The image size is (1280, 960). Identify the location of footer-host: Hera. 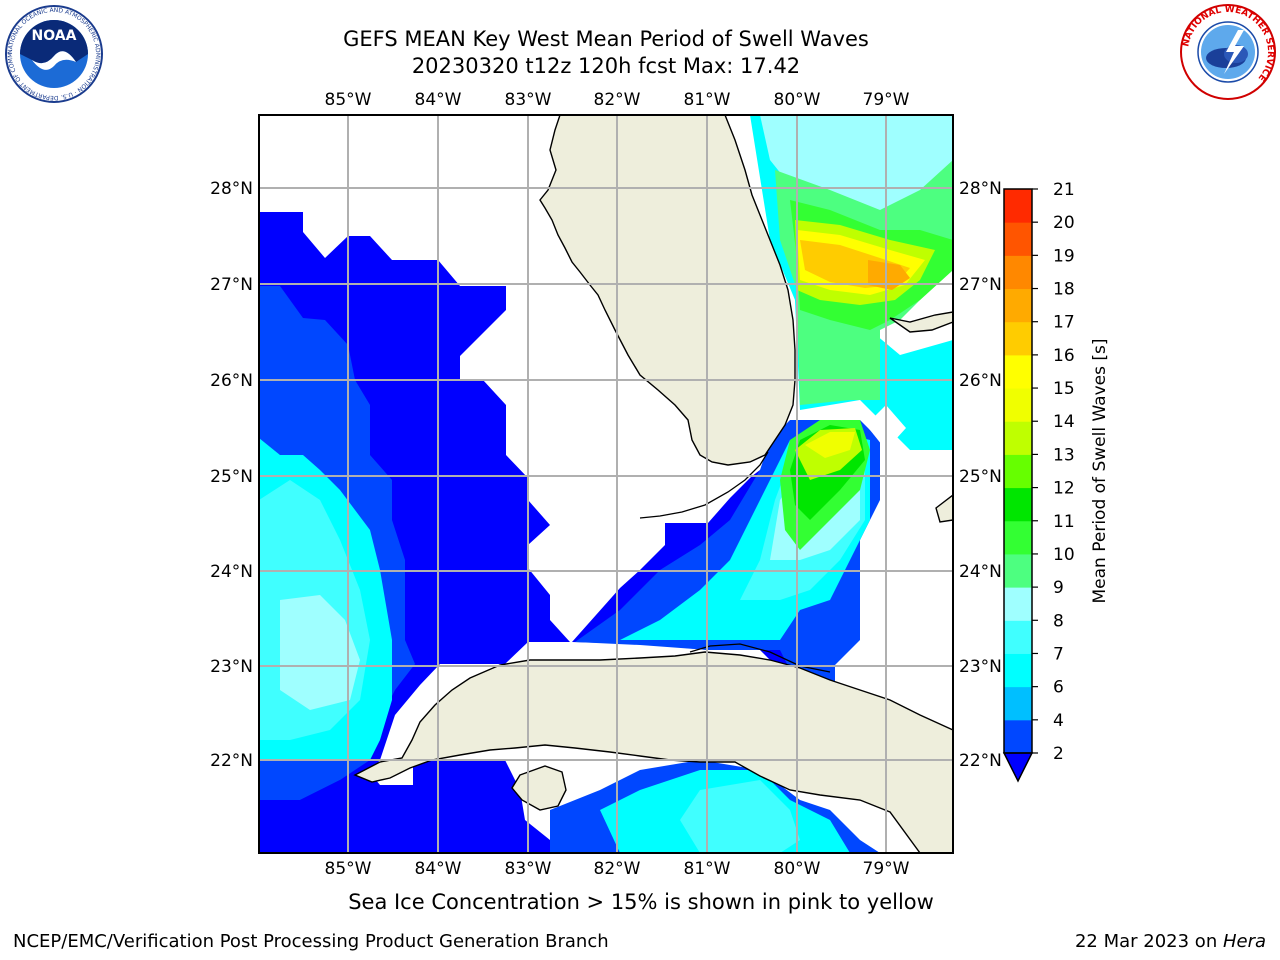
(1244, 941).